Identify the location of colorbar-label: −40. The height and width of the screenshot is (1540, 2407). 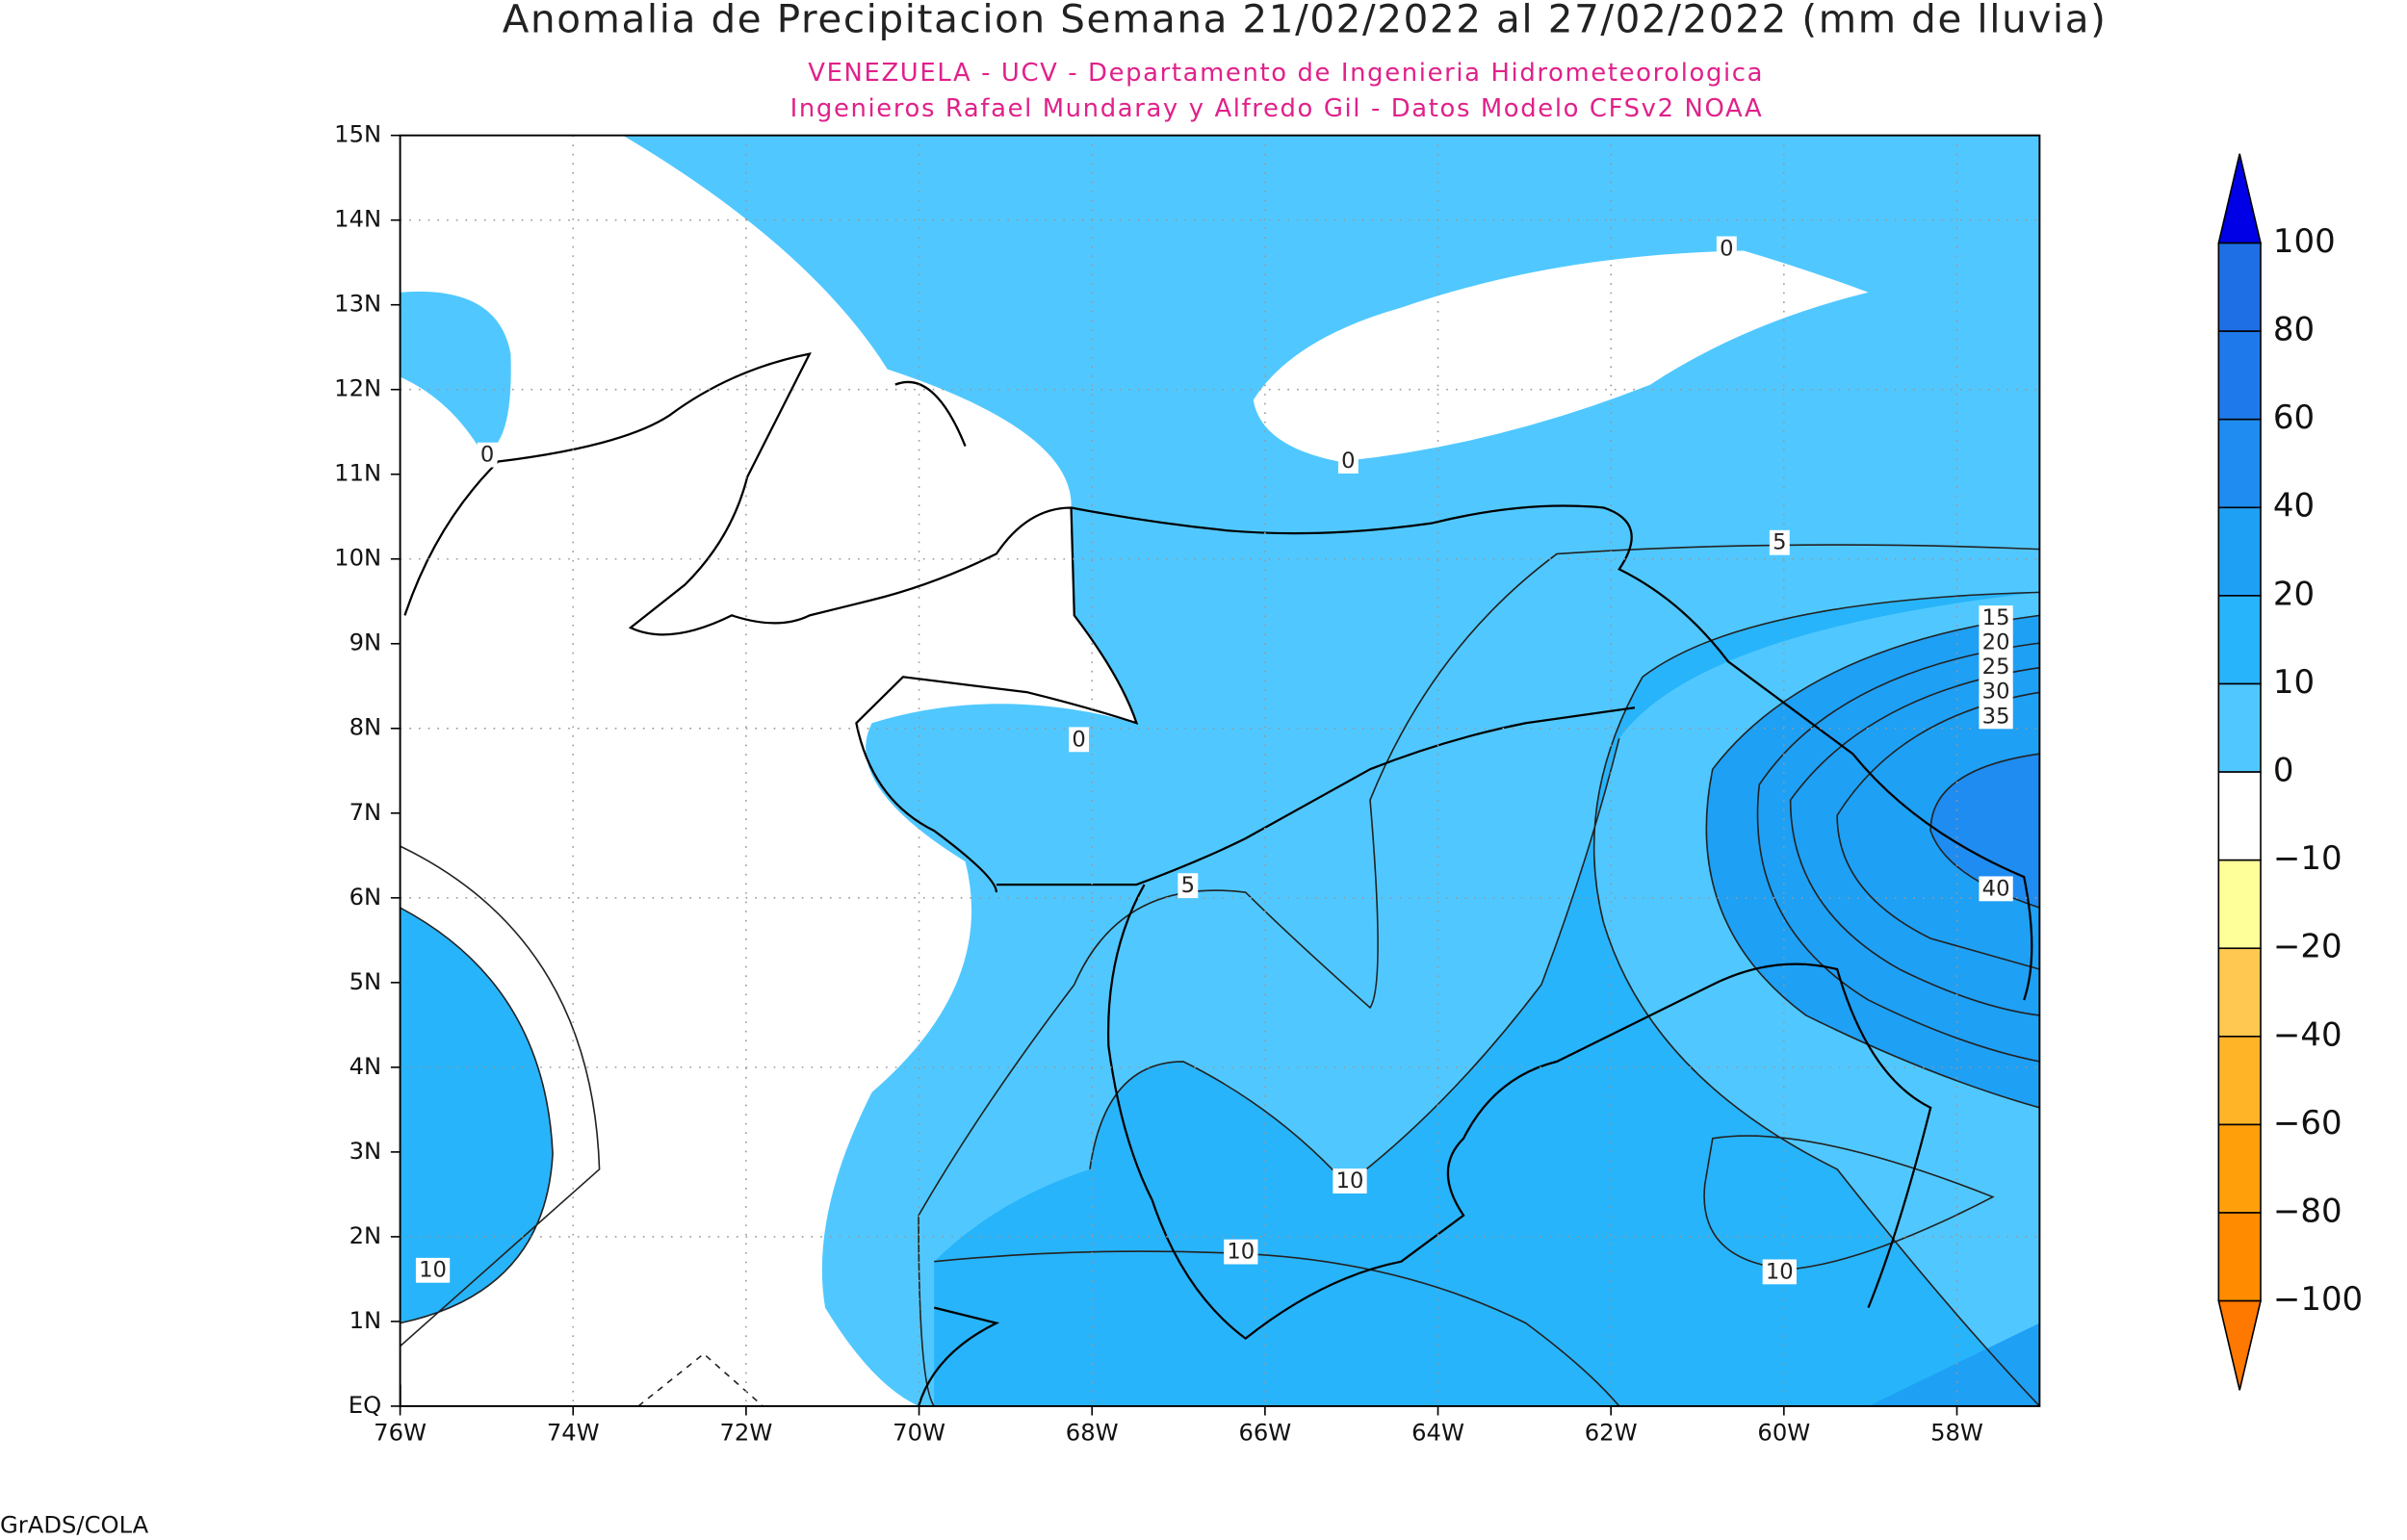
(2307, 1034).